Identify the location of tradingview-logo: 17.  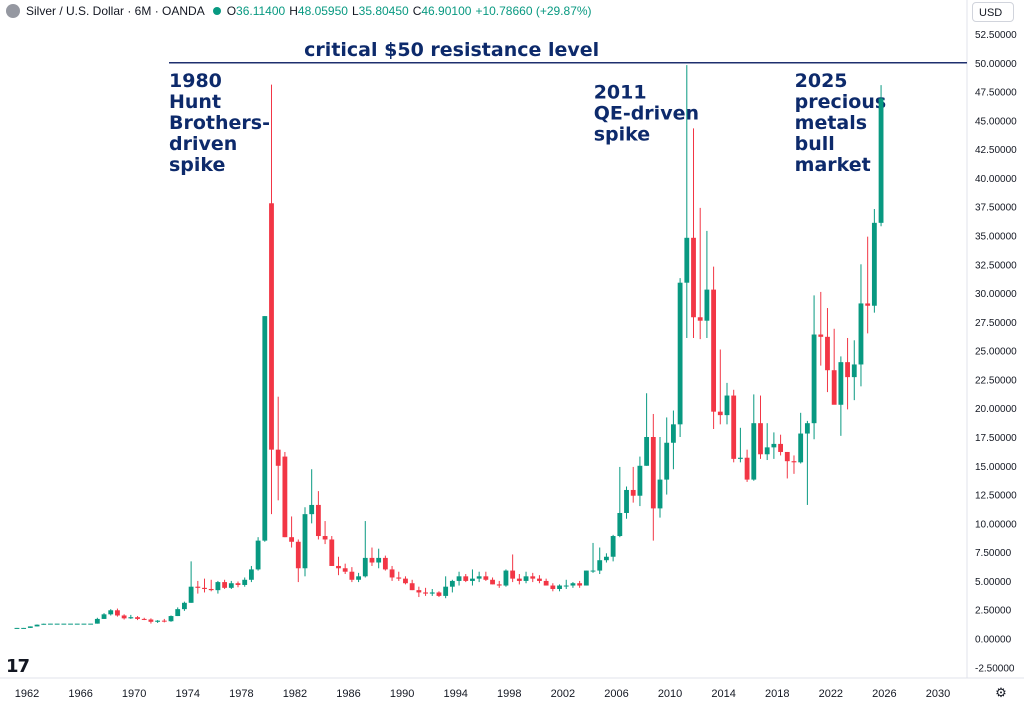
(18, 666).